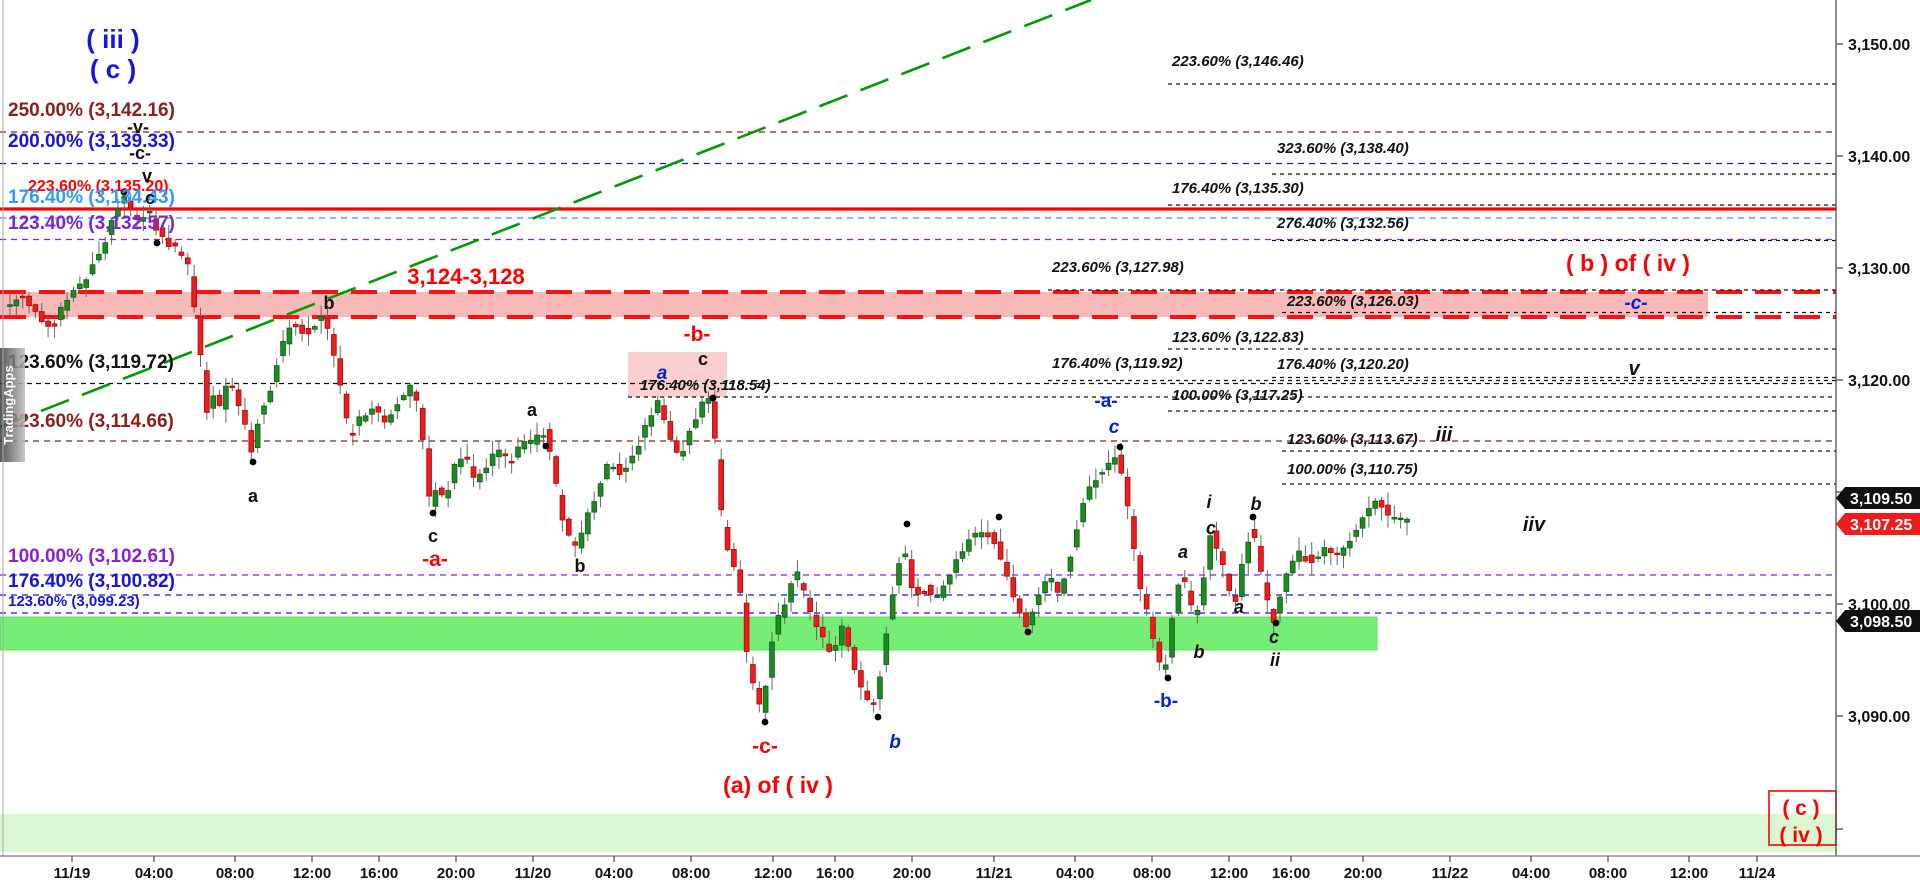  What do you see at coordinates (895, 742) in the screenshot?
I see `wave-label: b` at bounding box center [895, 742].